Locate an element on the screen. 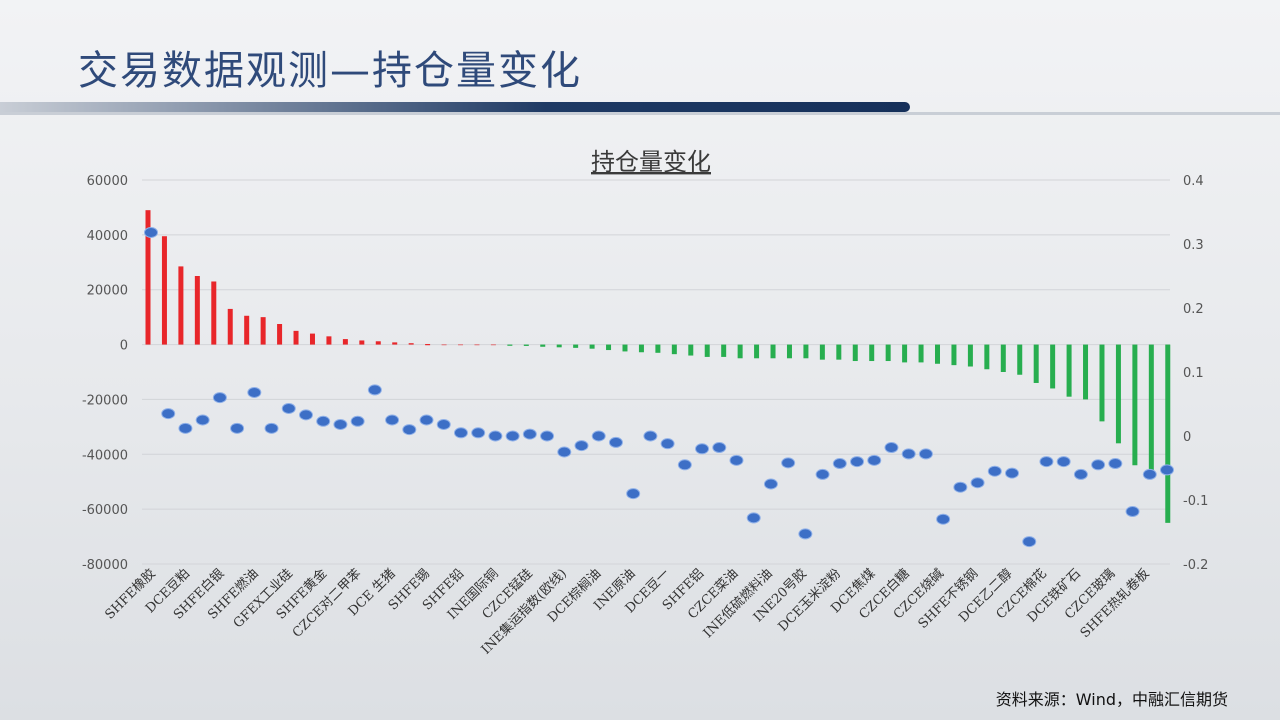 Image resolution: width=1280 pixels, height=720 pixels. left-axis-tick-label: 60000 is located at coordinates (107, 181).